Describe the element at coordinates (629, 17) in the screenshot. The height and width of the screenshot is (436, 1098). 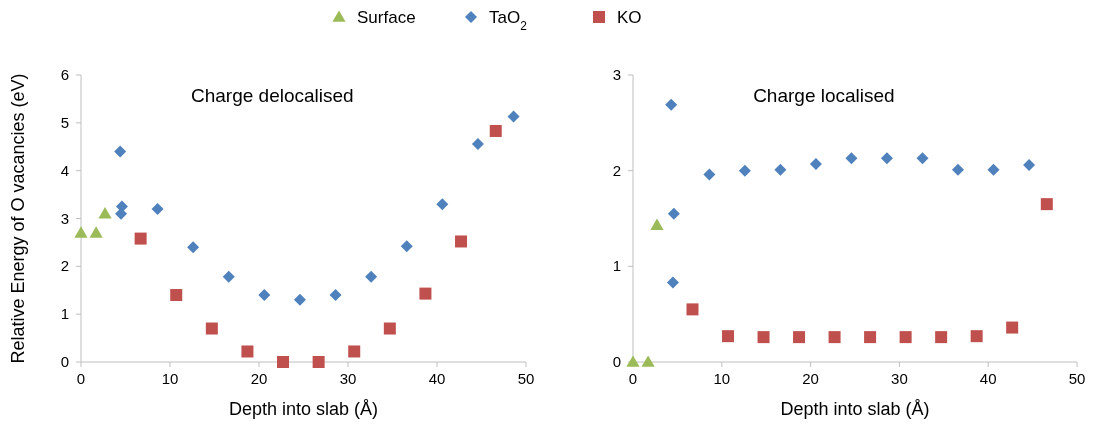
I see `legend-label: KO` at that location.